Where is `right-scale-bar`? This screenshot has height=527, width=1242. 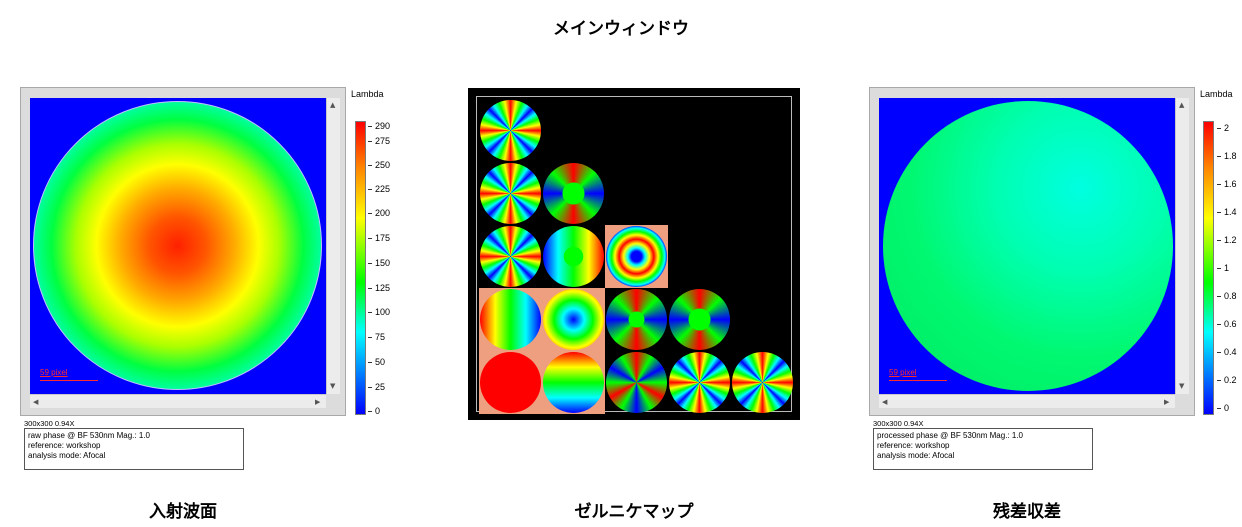
right-scale-bar is located at coordinates (918, 380).